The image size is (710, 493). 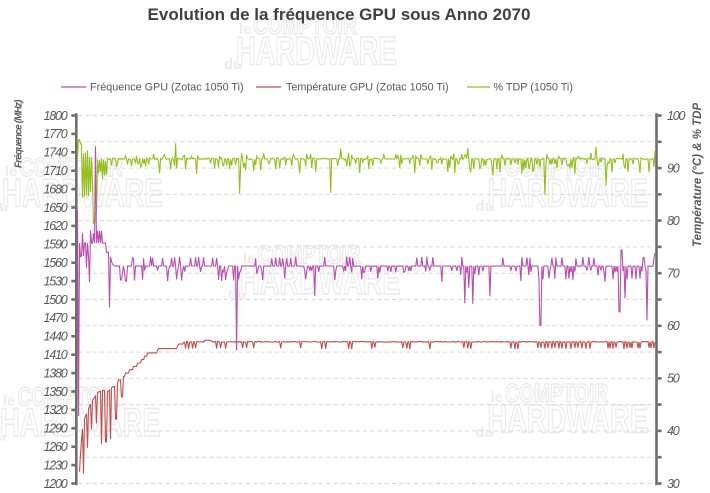 I want to click on svg-text: 1500, so click(x=55, y=300).